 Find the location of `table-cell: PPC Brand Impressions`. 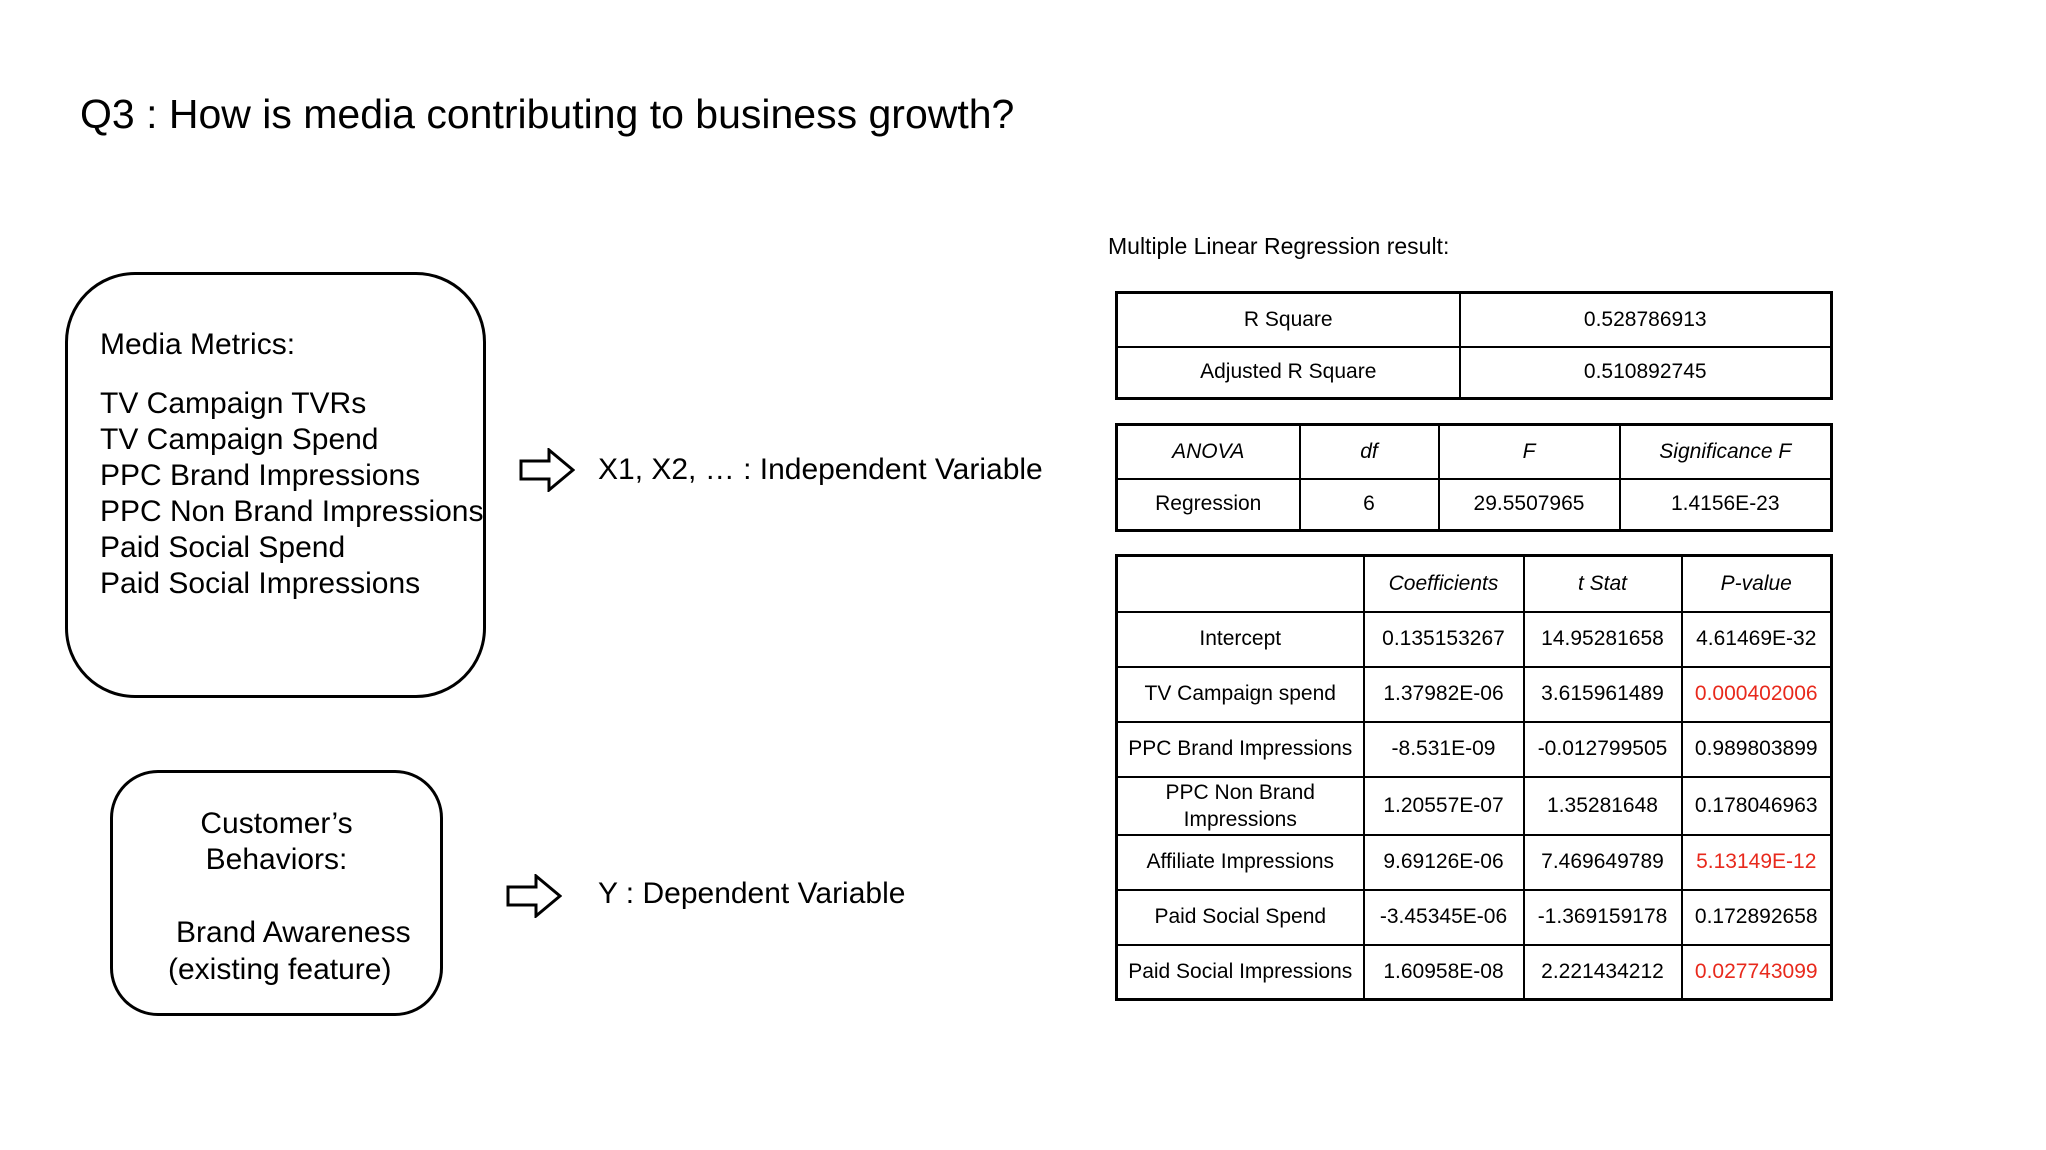

table-cell: PPC Brand Impressions is located at coordinates (1240, 749).